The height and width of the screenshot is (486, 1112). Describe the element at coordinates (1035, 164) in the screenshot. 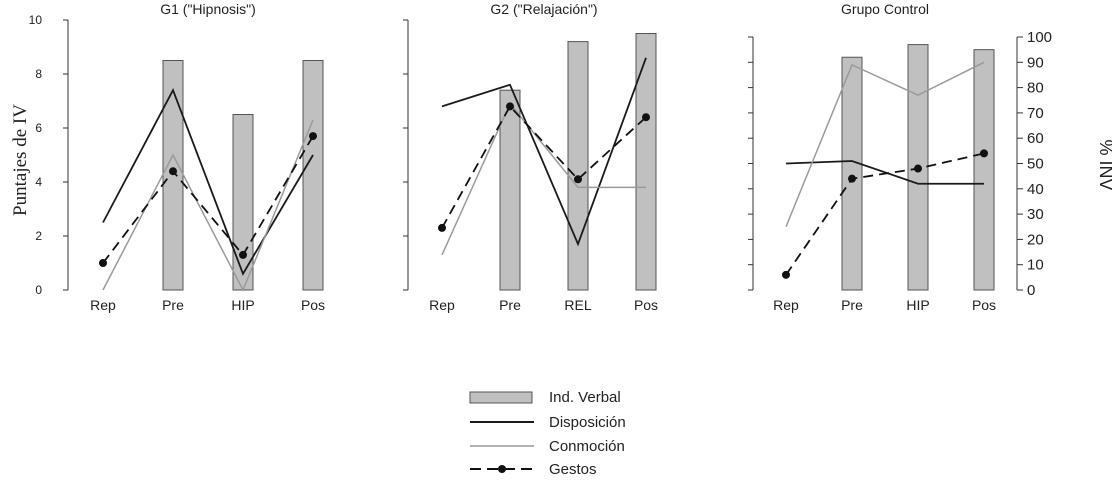

I see `right-tick-label: 50` at that location.